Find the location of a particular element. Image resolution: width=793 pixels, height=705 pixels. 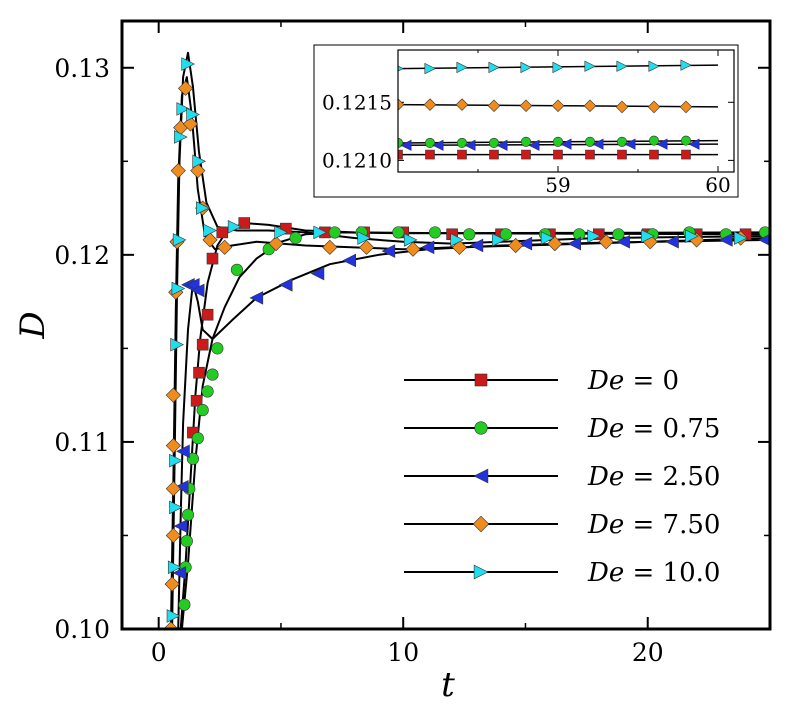

legend-label-de-7-50: De = 7.50 is located at coordinates (653, 525).